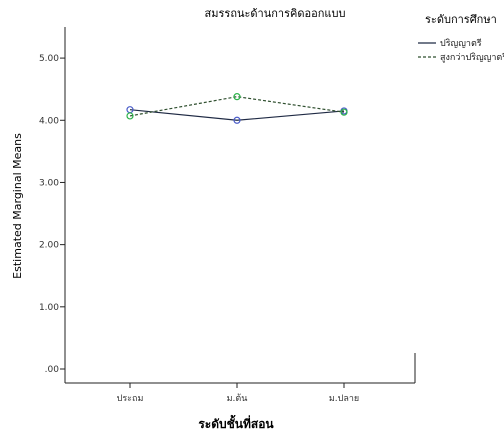 The image size is (504, 437). What do you see at coordinates (17, 206) in the screenshot?
I see `y-axis-label: Estimated Marginal Means` at bounding box center [17, 206].